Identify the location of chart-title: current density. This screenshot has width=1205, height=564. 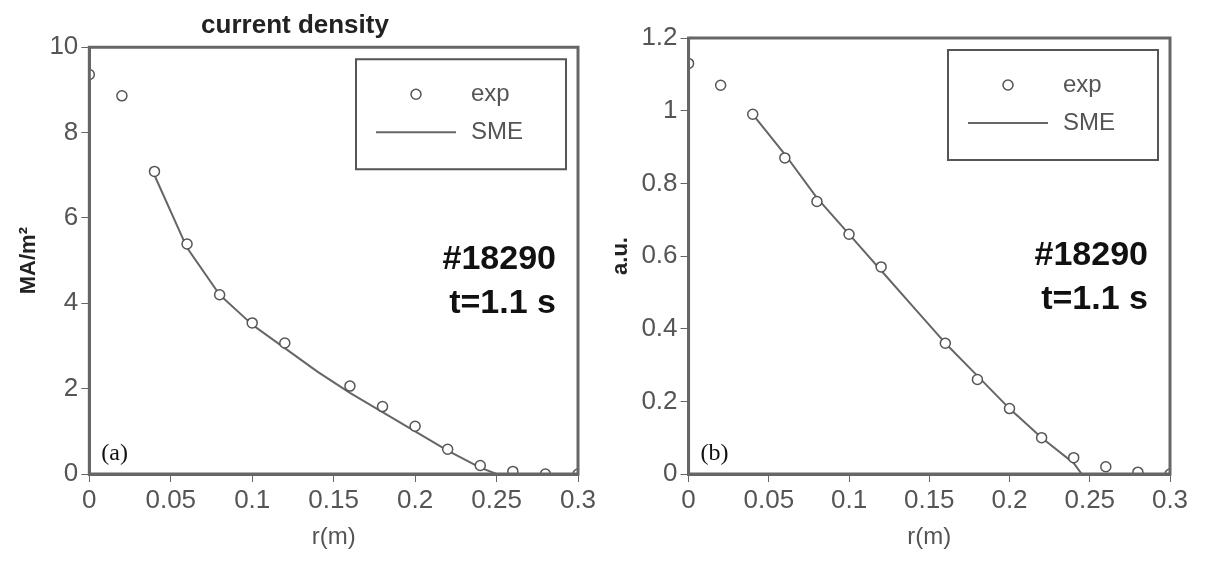
(295, 23).